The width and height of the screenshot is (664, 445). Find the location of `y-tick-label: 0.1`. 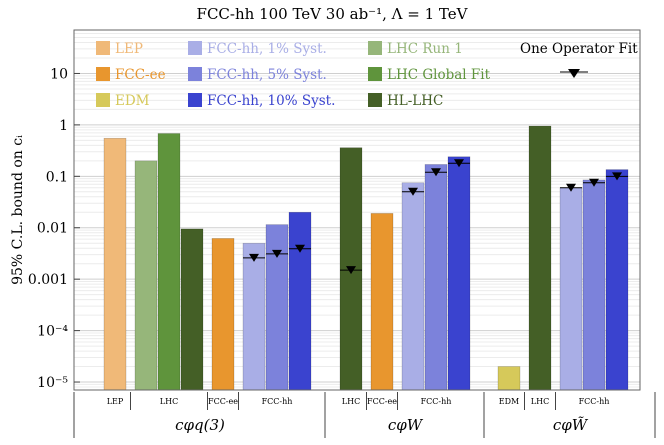

y-tick-label: 0.1 is located at coordinates (57, 177).